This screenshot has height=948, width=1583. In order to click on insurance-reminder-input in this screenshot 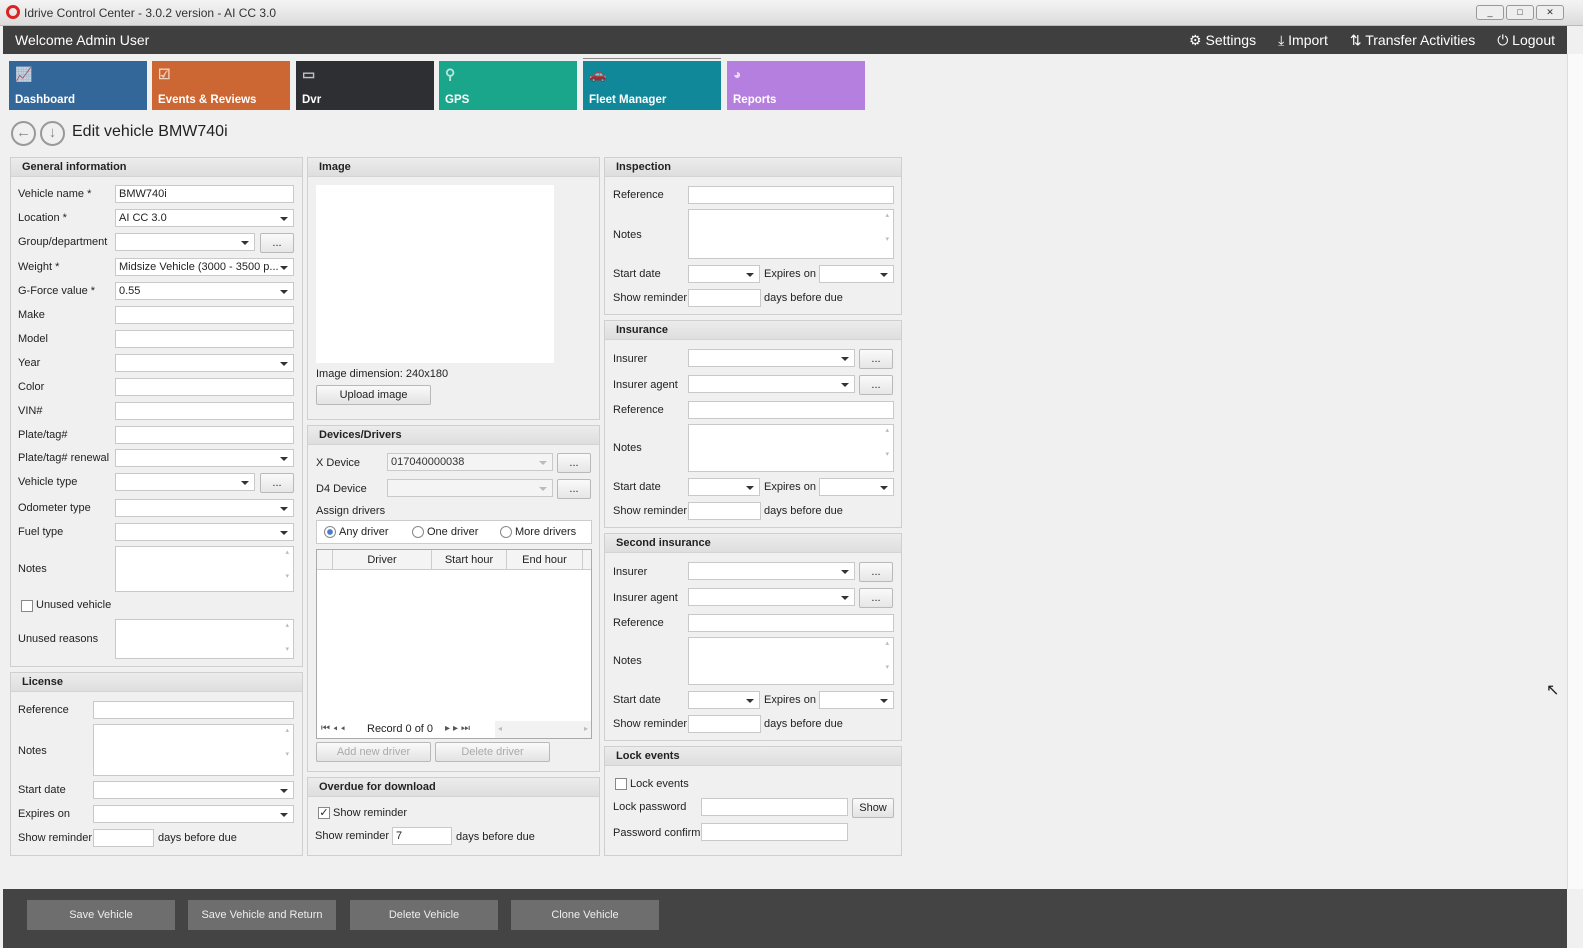, I will do `click(724, 511)`.